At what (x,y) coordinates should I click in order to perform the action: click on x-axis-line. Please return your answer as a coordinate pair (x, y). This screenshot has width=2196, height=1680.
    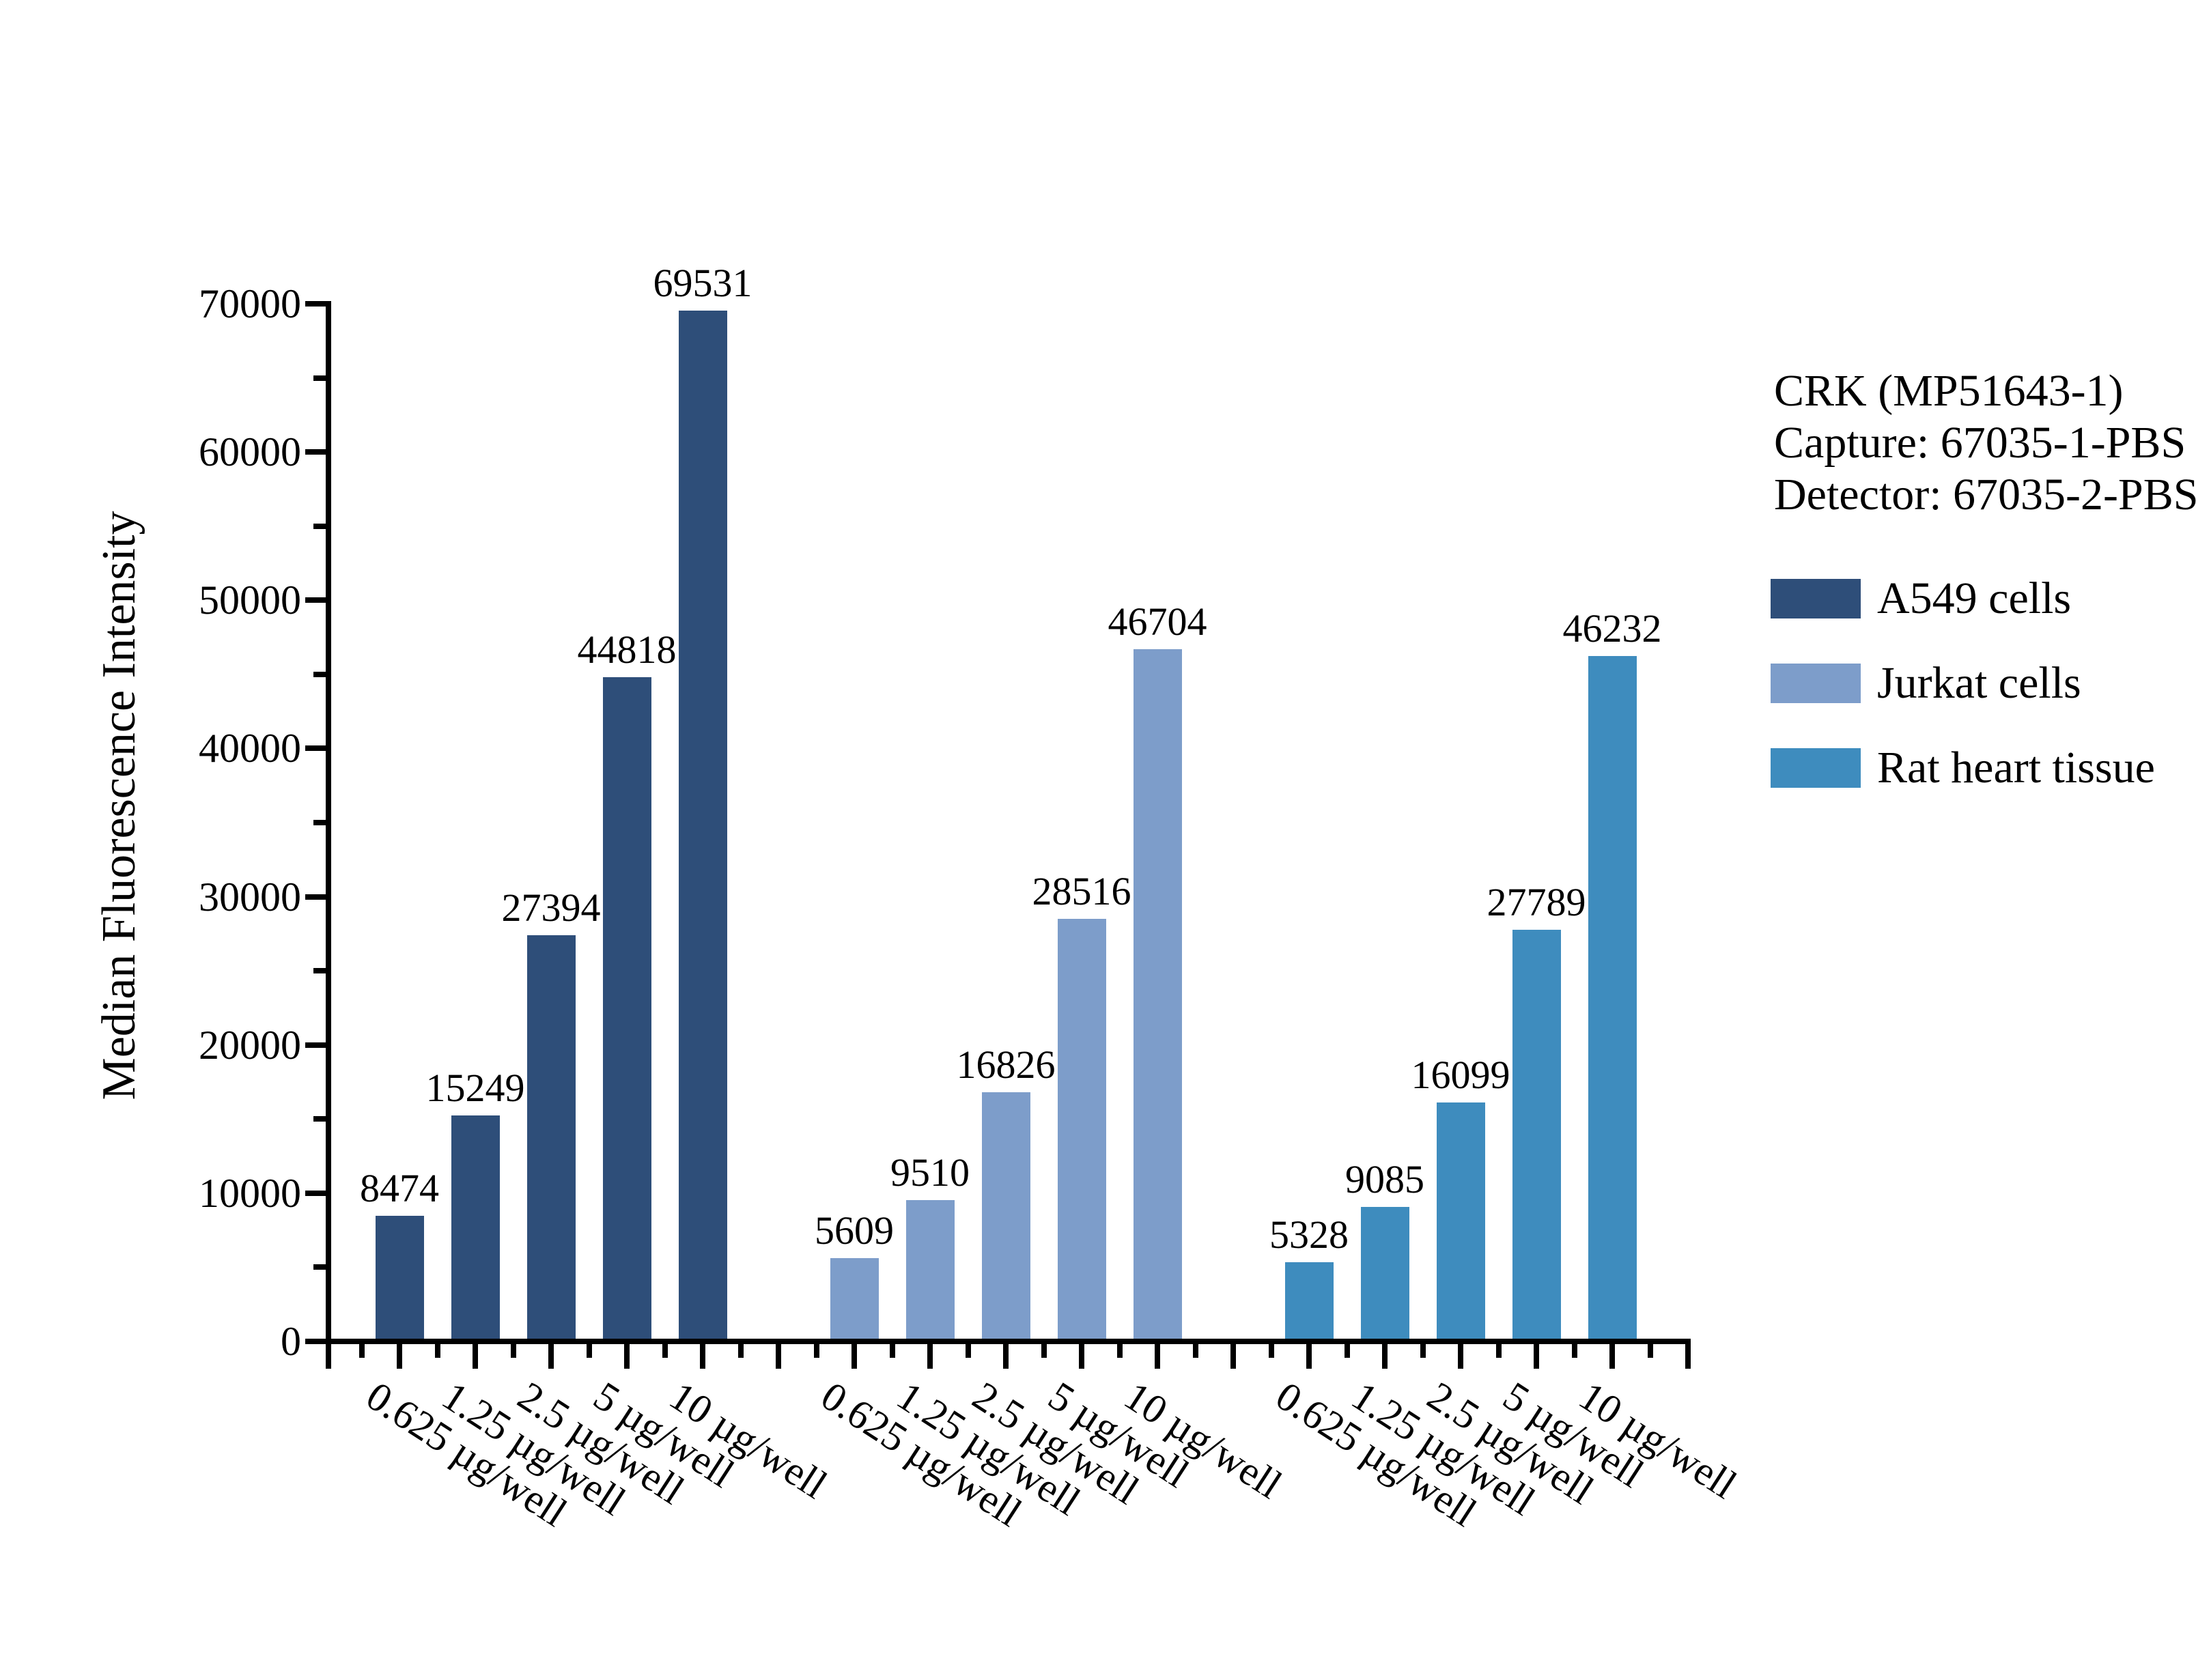
    Looking at the image, I should click on (1009, 1341).